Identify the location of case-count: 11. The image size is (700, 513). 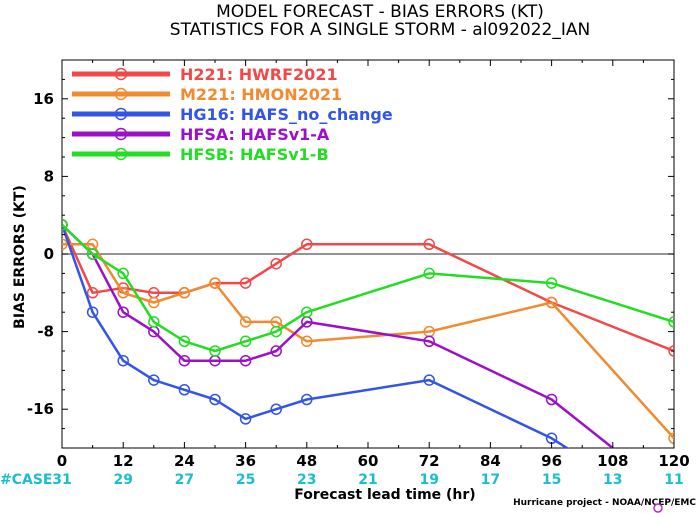
(673, 480).